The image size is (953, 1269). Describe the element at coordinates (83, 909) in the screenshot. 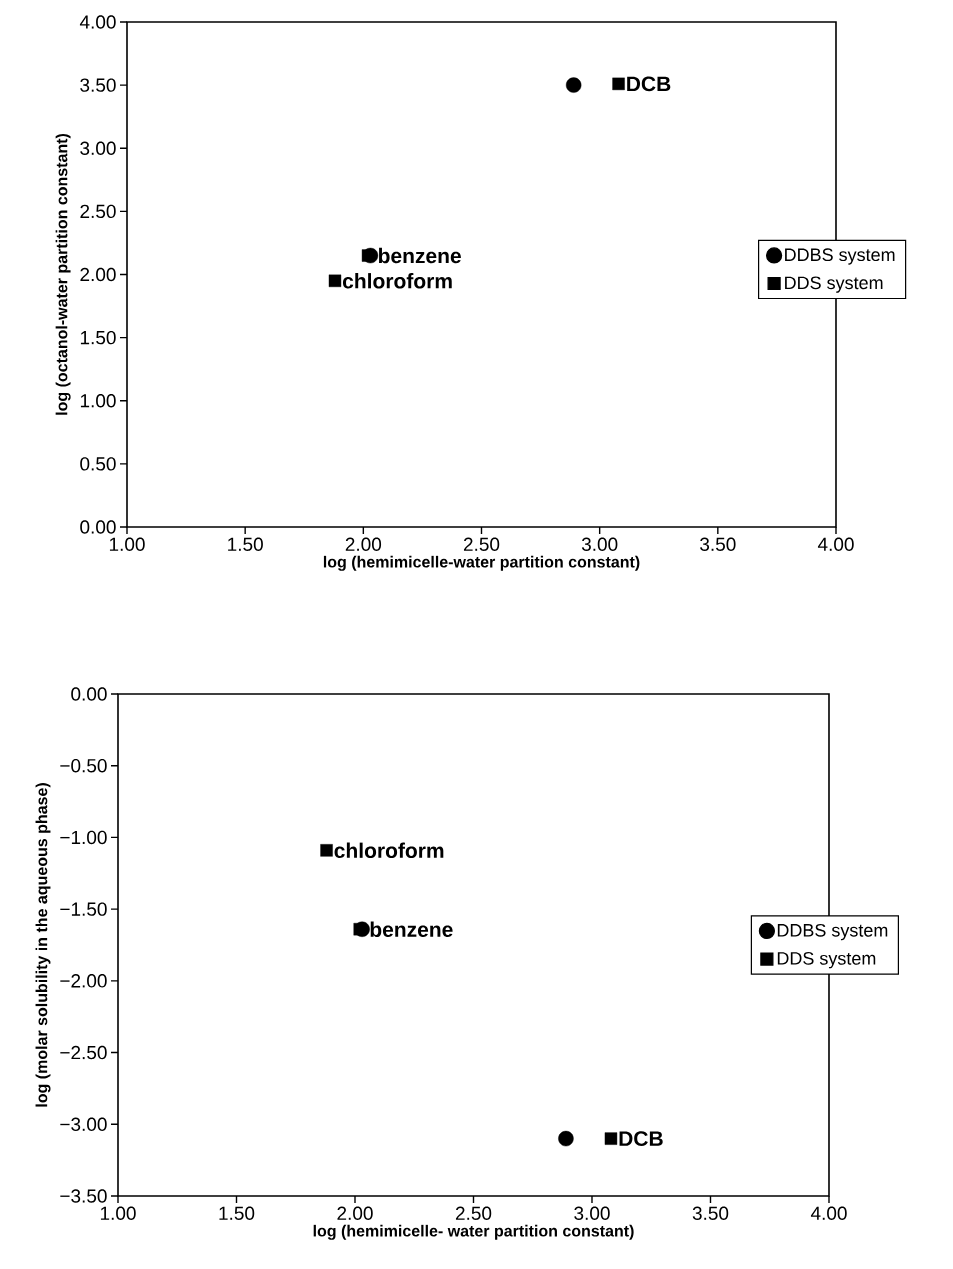

I see `y-tick-label: −1.50` at that location.